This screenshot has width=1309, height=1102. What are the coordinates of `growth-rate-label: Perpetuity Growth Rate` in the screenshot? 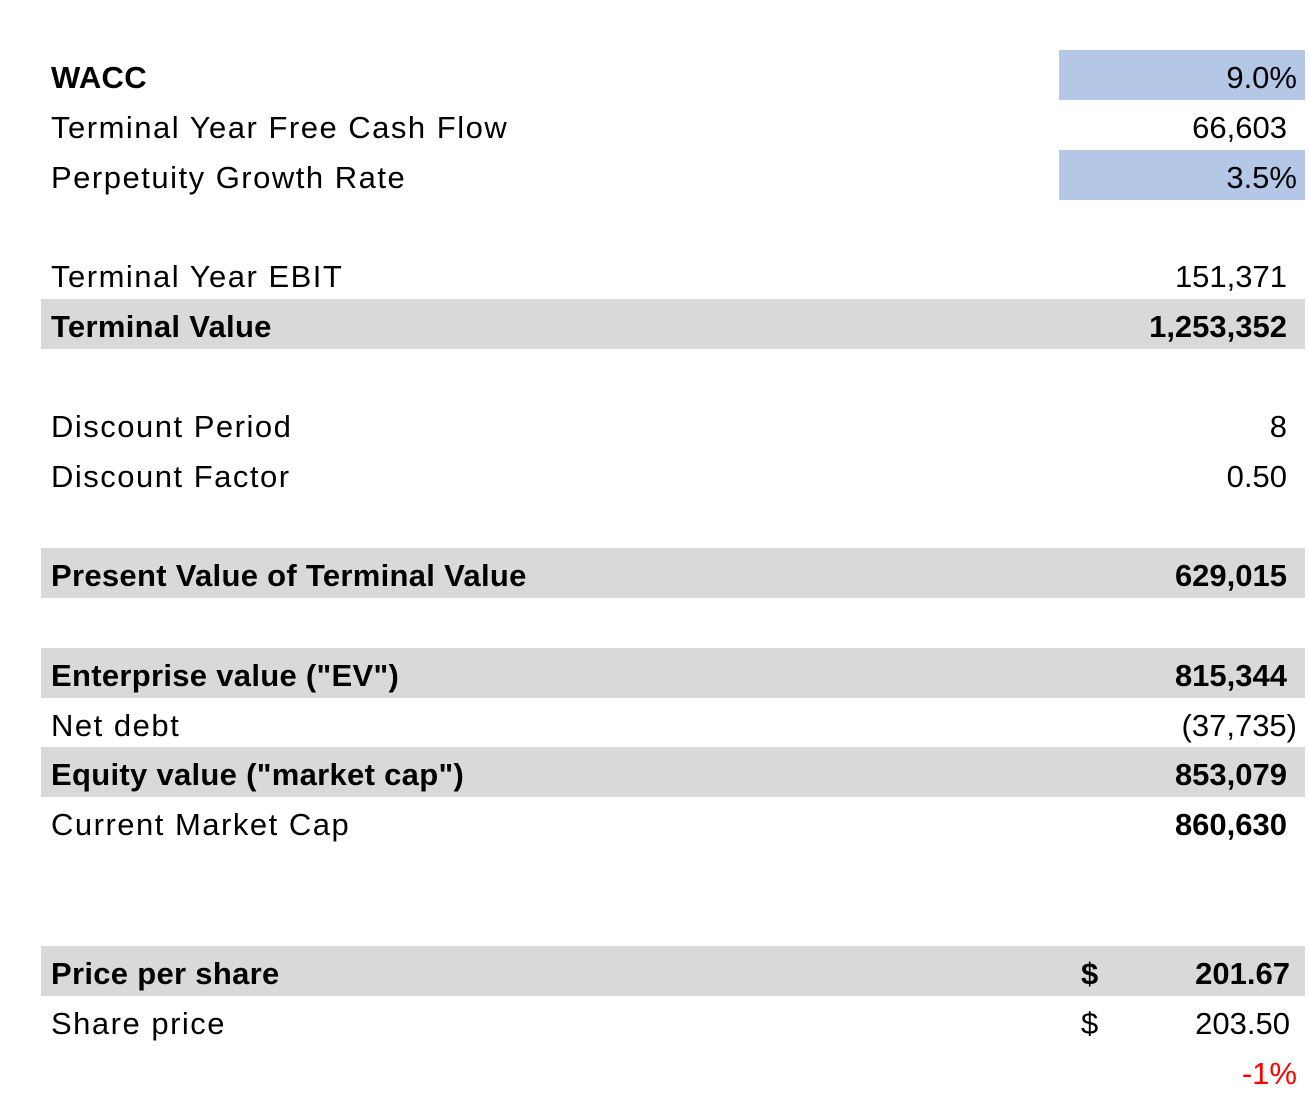 It's located at (229, 177).